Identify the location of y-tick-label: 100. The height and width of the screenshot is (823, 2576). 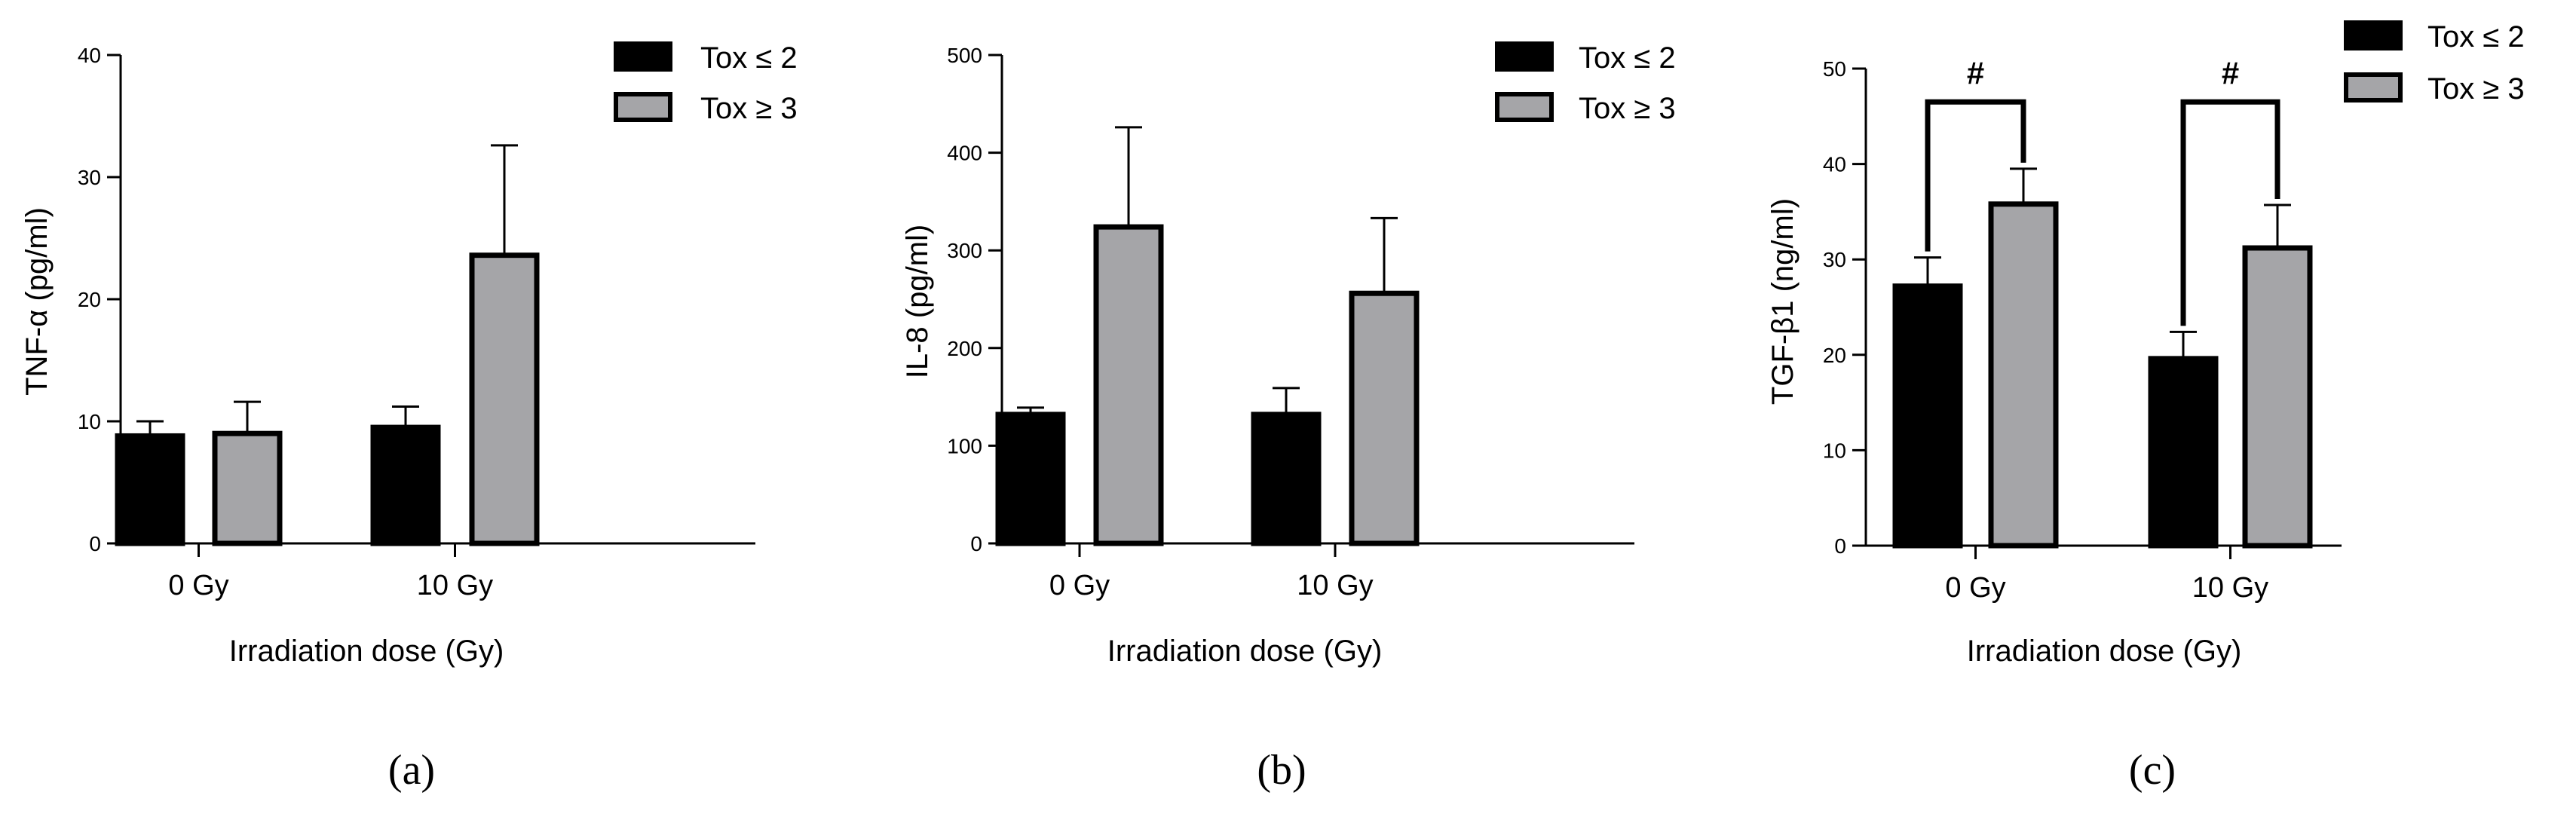
(964, 445).